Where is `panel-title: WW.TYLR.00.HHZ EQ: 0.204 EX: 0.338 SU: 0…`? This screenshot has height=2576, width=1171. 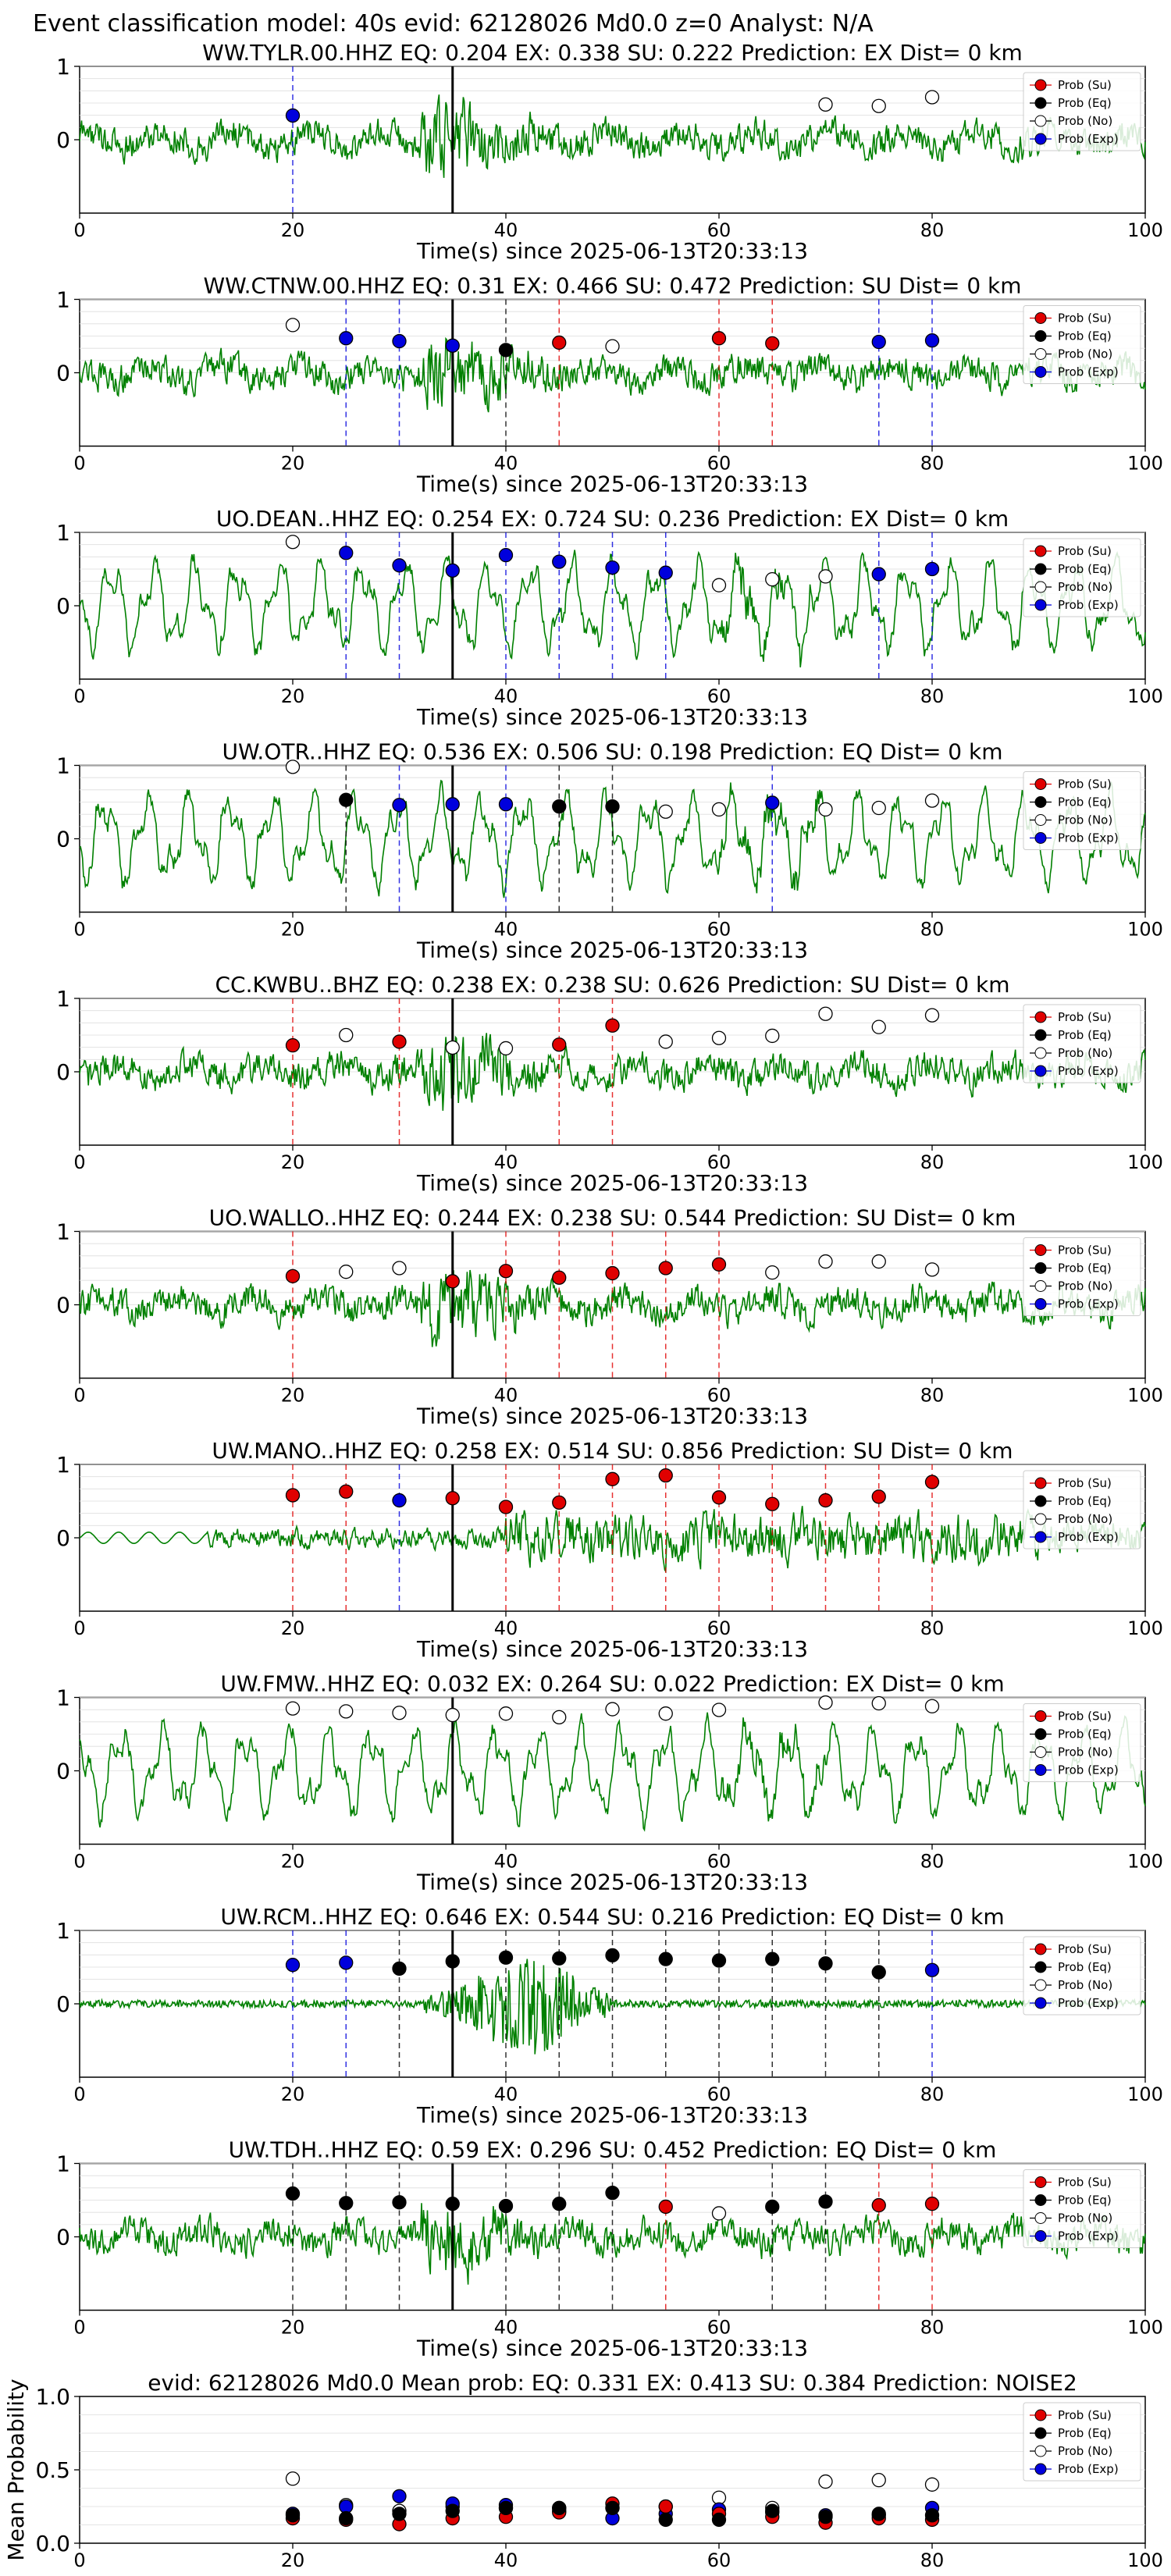 panel-title: WW.TYLR.00.HHZ EQ: 0.204 EX: 0.338 SU: 0… is located at coordinates (612, 53).